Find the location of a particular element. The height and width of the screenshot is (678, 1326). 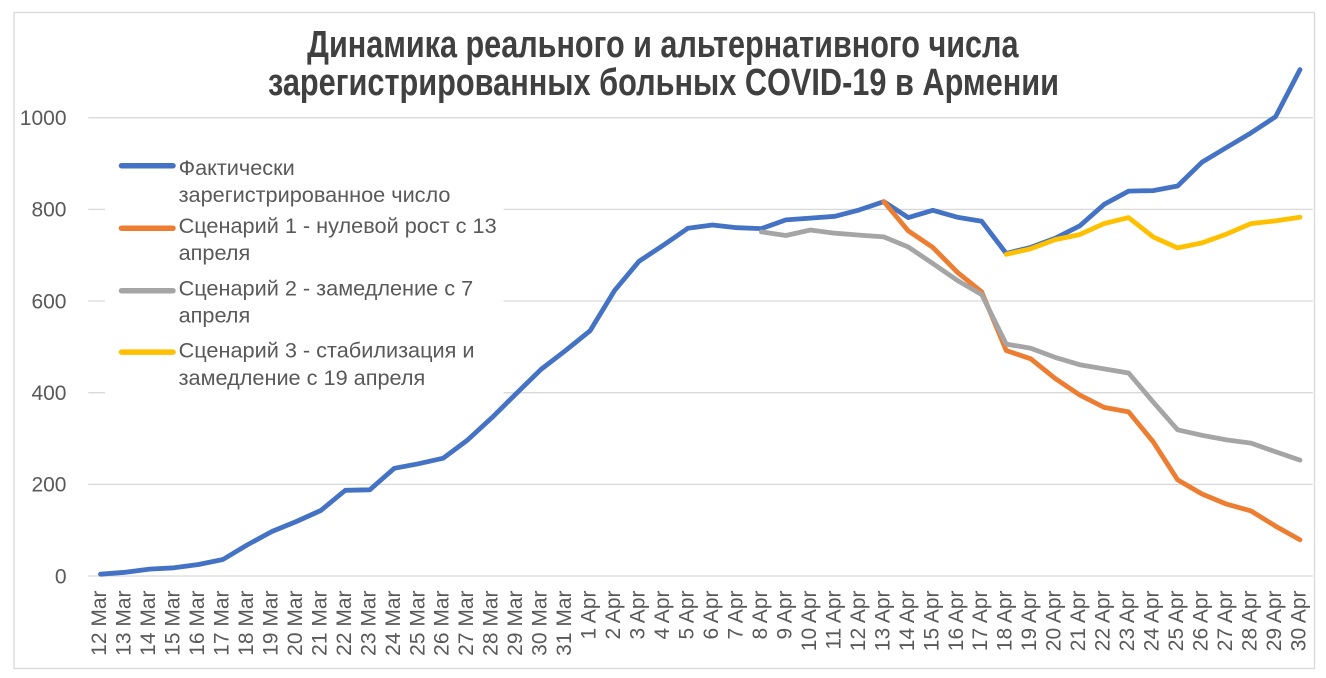

svg-text: 800 is located at coordinates (48, 210).